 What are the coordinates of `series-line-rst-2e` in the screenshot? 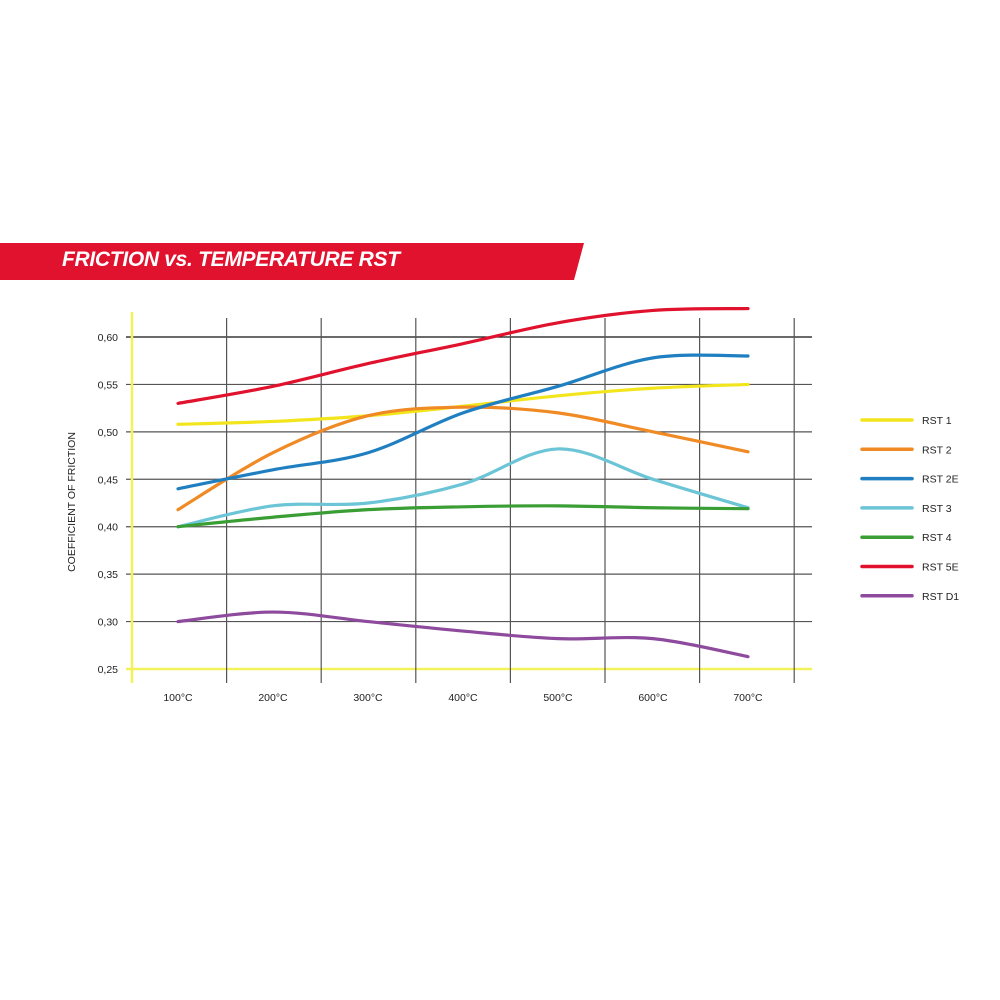 It's located at (463, 422).